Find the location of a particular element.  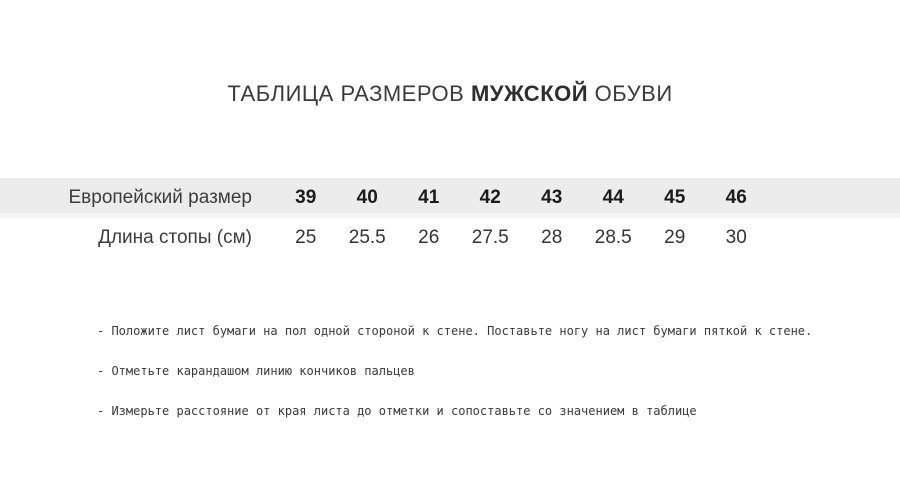

eu-size-cell: 40 is located at coordinates (367, 197).